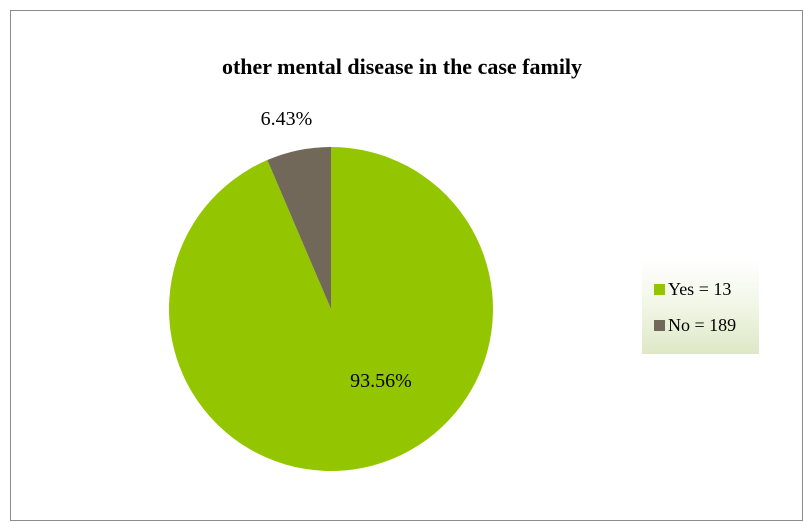 The image size is (804, 522). Describe the element at coordinates (659, 289) in the screenshot. I see `legend-swatch-yes` at that location.